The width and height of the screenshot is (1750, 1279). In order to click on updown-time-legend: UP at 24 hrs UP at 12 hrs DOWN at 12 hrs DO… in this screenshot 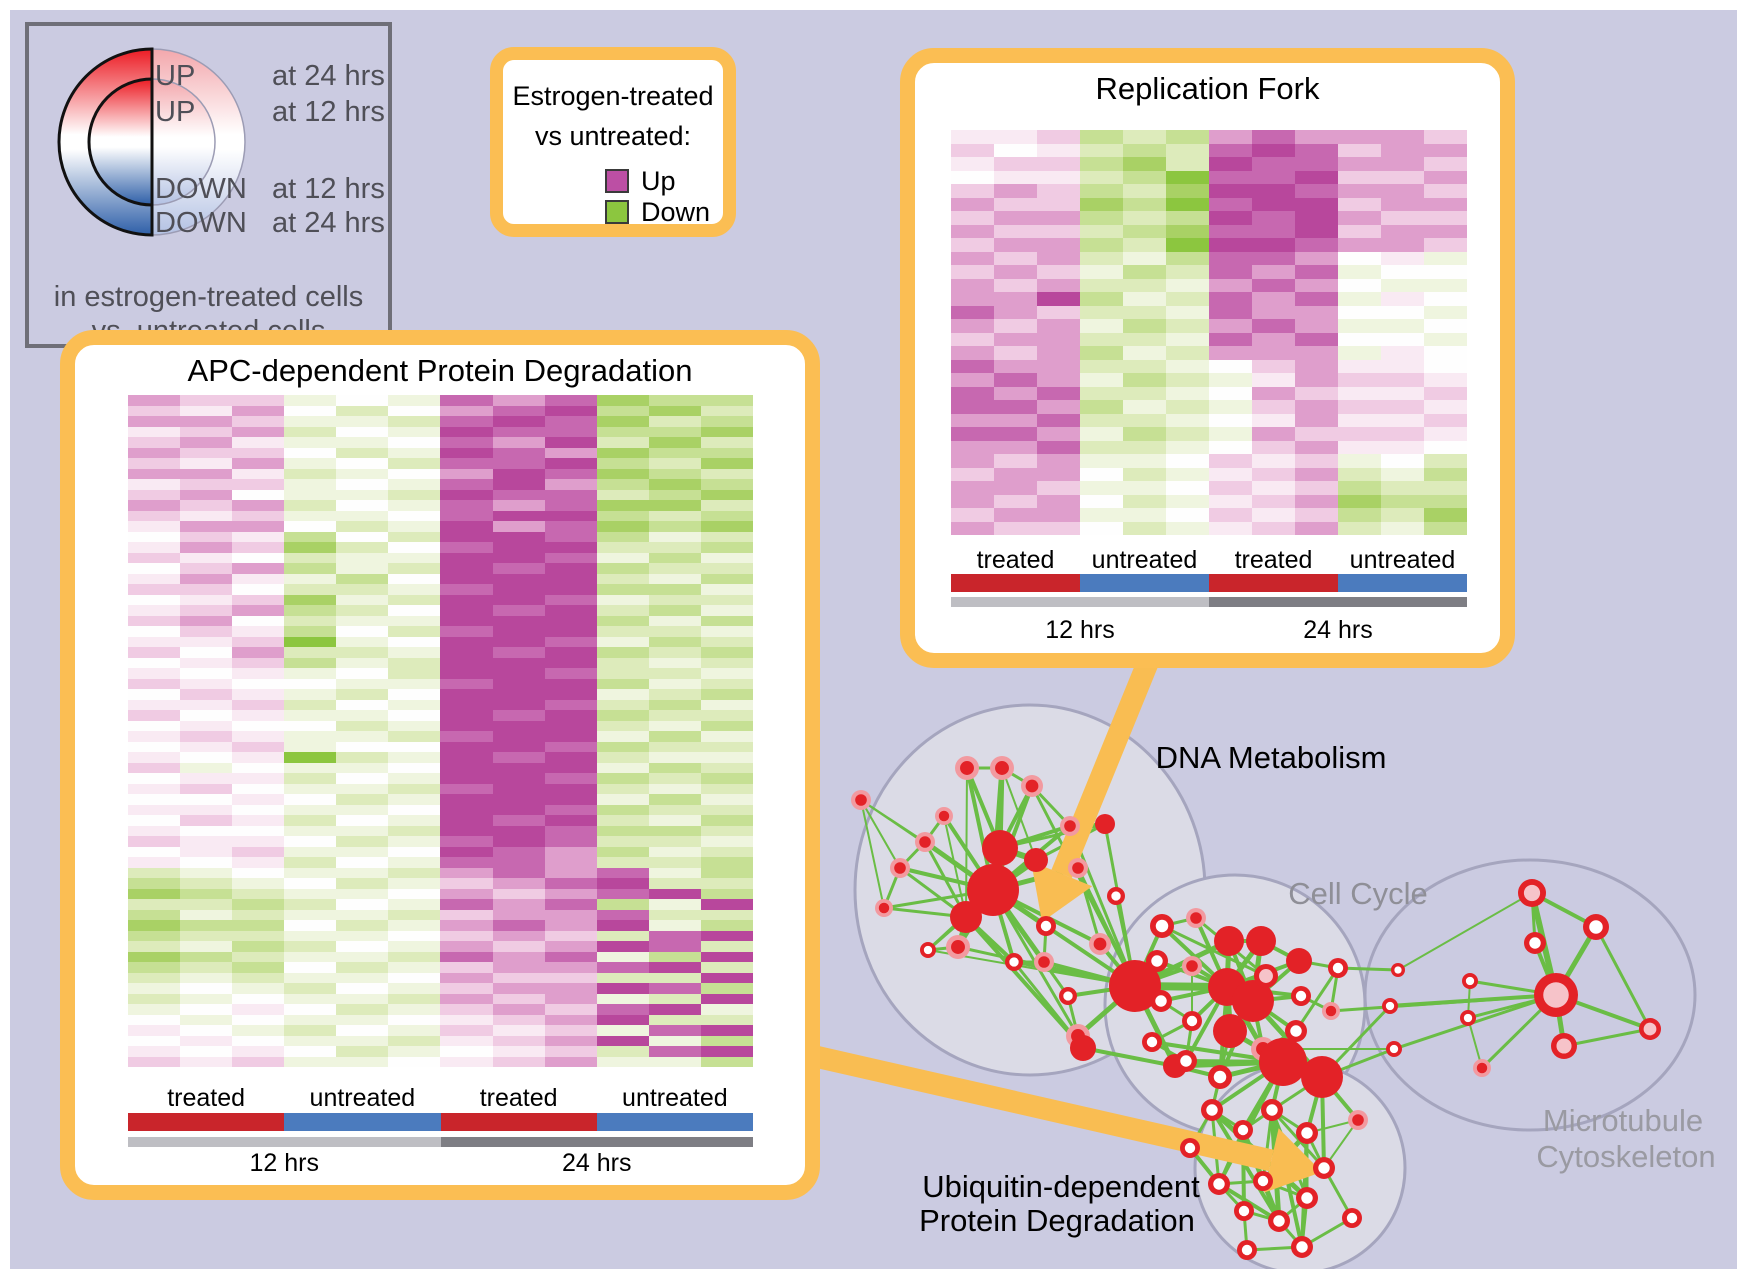, I will do `click(208, 185)`.